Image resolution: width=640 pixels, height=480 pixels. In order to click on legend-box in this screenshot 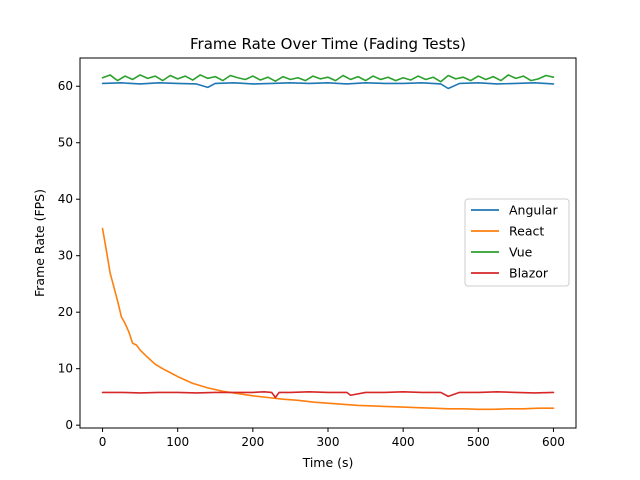, I will do `click(517, 242)`.